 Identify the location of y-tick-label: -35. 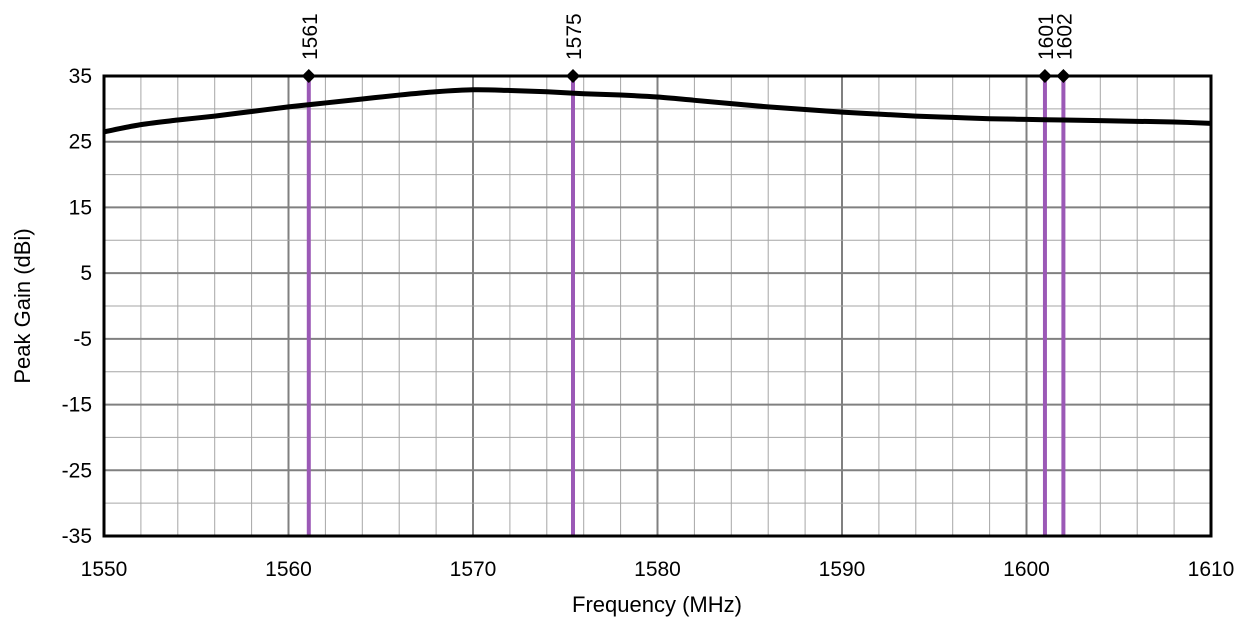
(77, 536).